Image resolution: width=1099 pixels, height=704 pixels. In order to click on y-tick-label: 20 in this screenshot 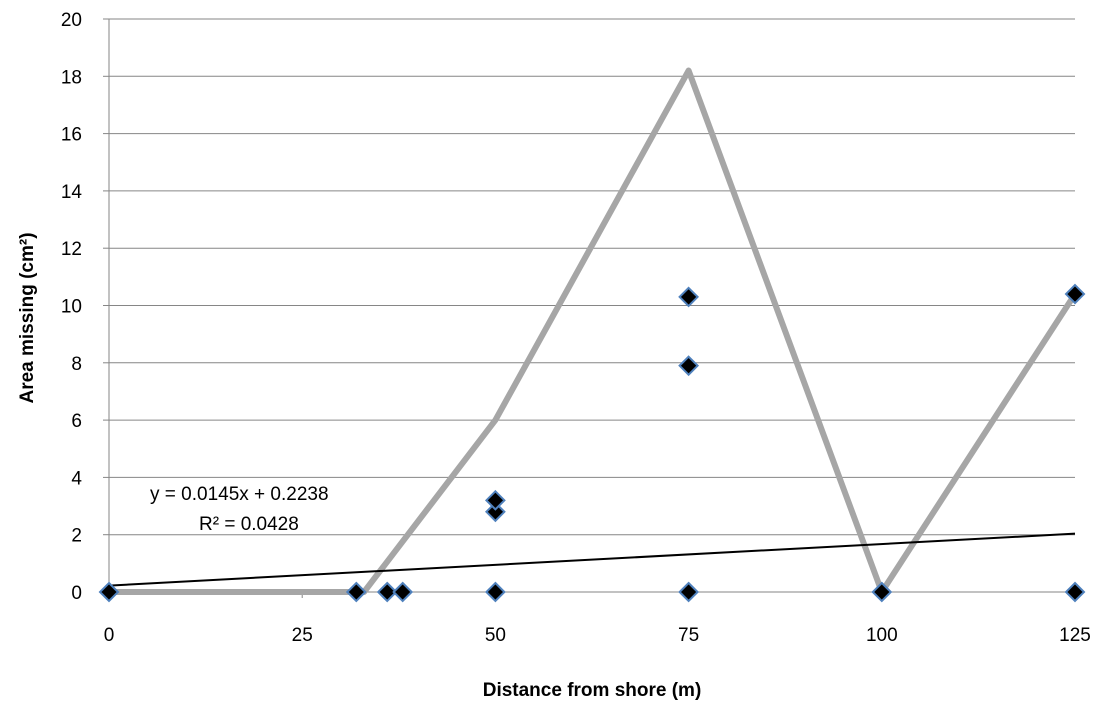, I will do `click(71, 20)`.